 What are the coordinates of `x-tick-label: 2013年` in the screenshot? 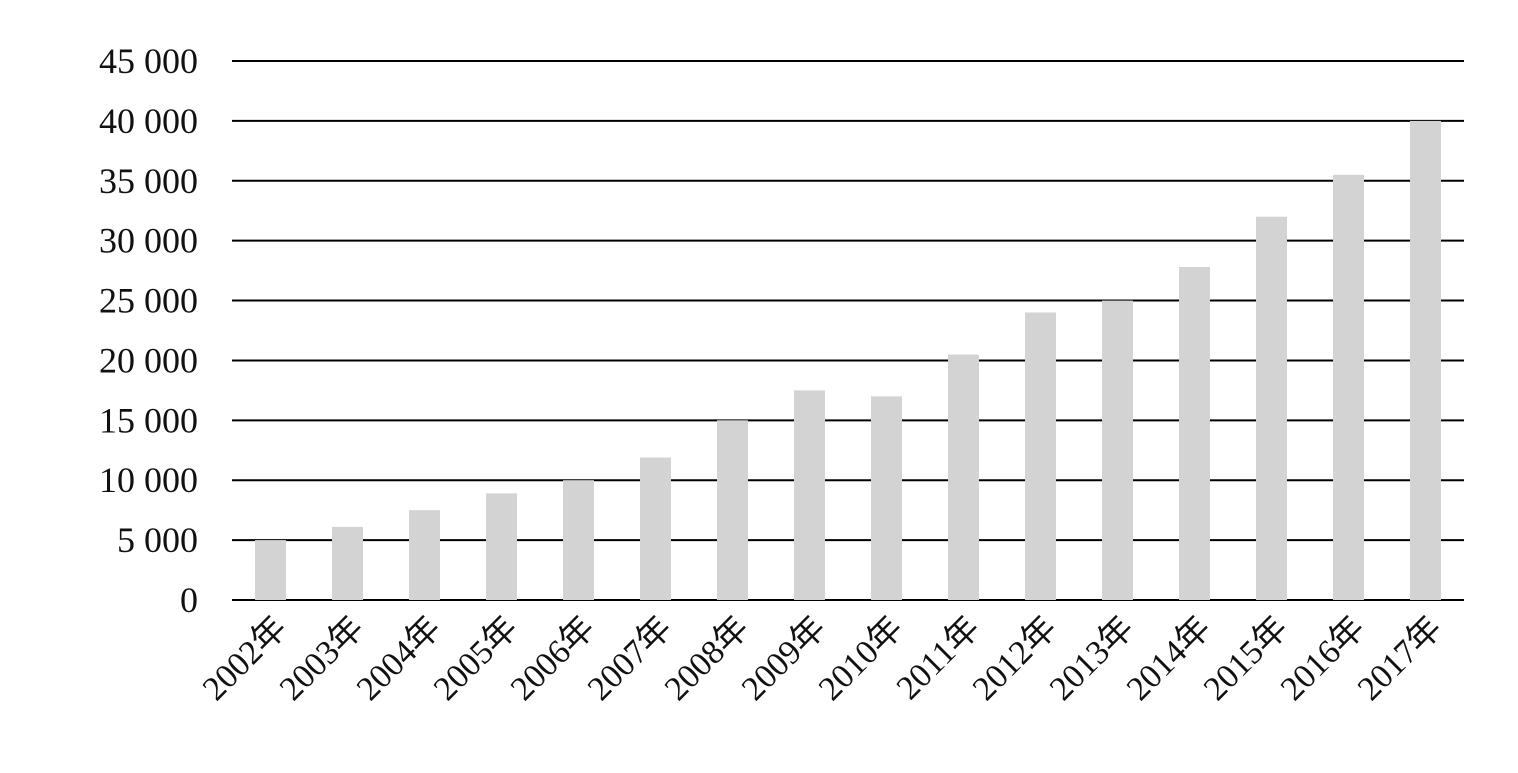 It's located at (1091, 658).